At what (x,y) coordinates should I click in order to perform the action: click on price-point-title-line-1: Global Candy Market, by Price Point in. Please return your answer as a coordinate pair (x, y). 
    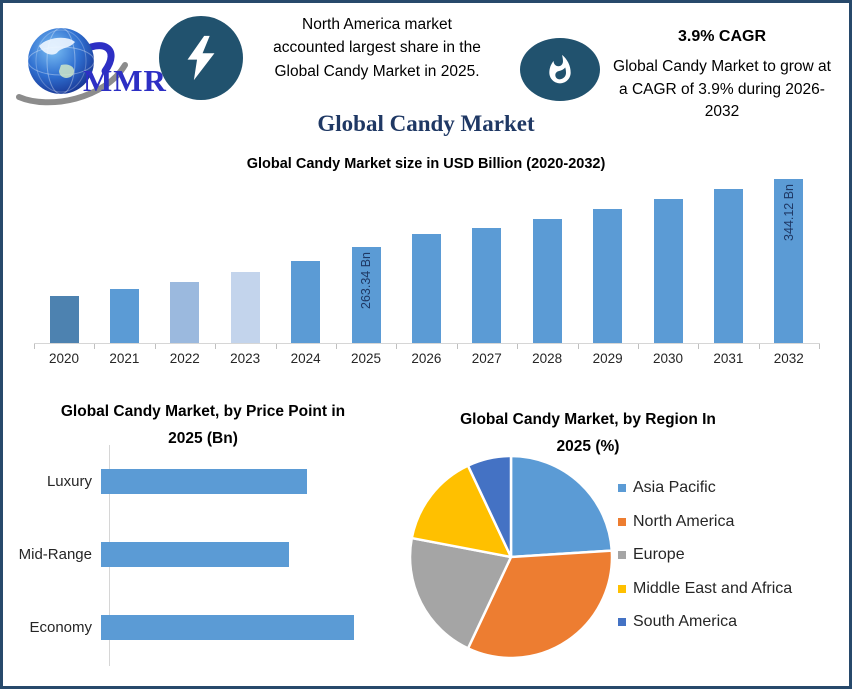
    Looking at the image, I should click on (203, 411).